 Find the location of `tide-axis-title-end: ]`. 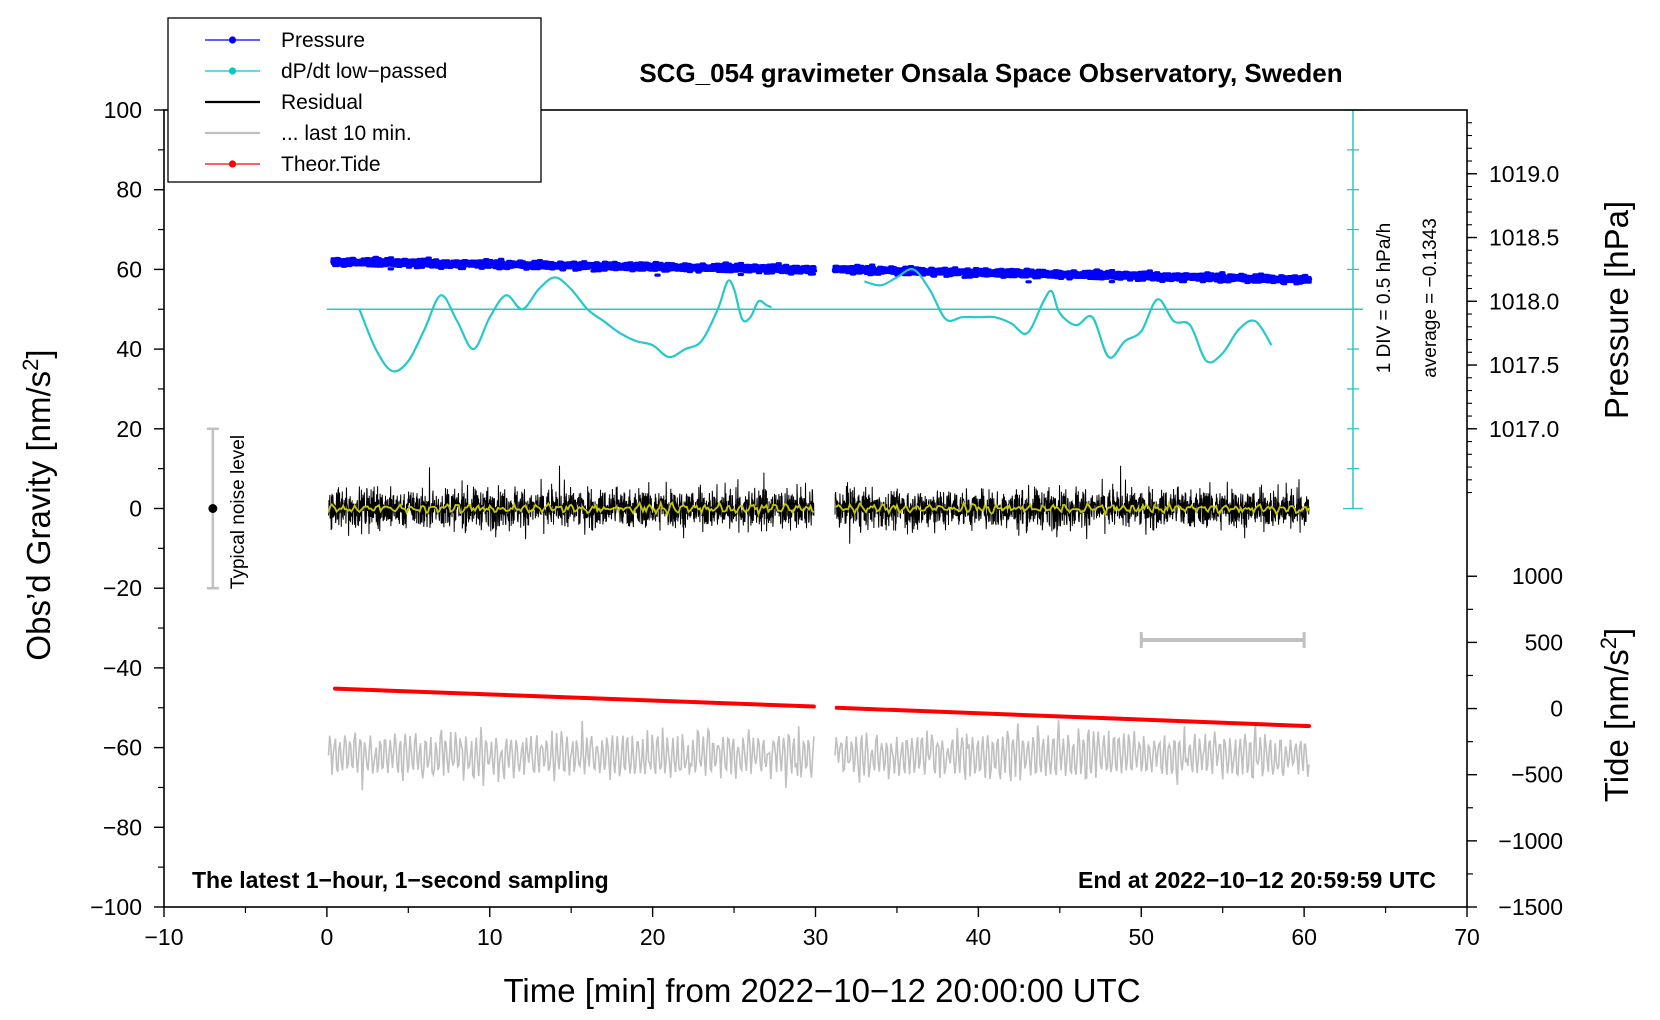

tide-axis-title-end: ] is located at coordinates (1616, 632).